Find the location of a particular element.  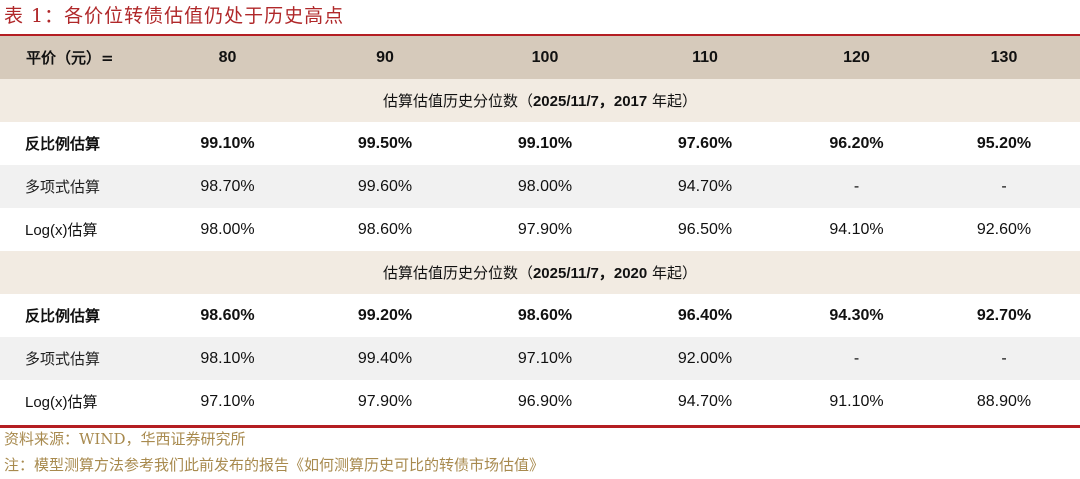

header-label: 平价（元）= is located at coordinates (75, 57).